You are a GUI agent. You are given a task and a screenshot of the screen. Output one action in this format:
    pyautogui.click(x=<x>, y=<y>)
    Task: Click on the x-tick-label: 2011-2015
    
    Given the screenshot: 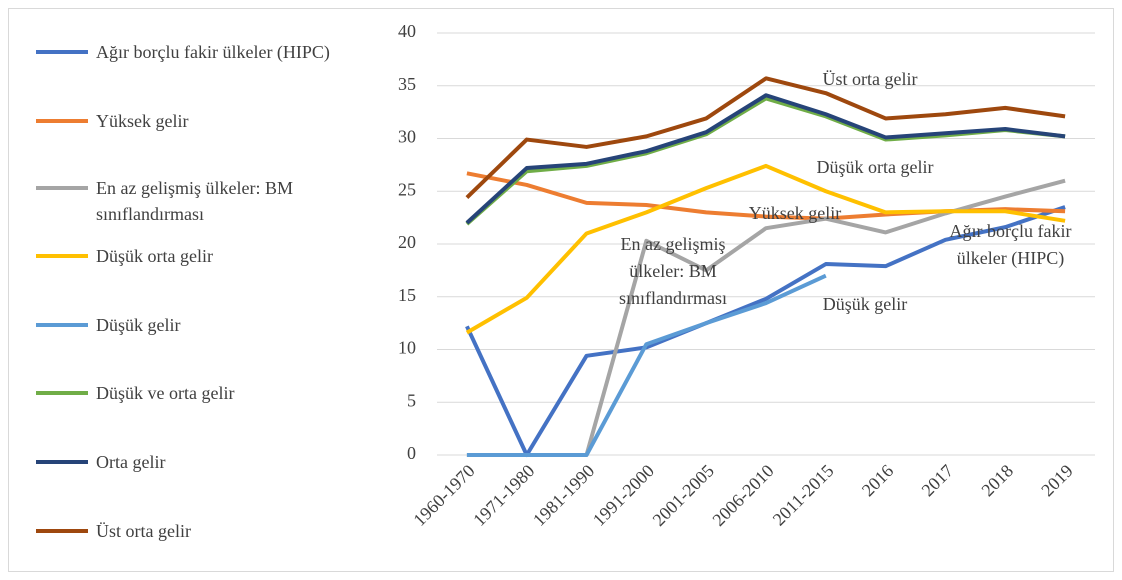 What is the action you would take?
    pyautogui.click(x=803, y=495)
    